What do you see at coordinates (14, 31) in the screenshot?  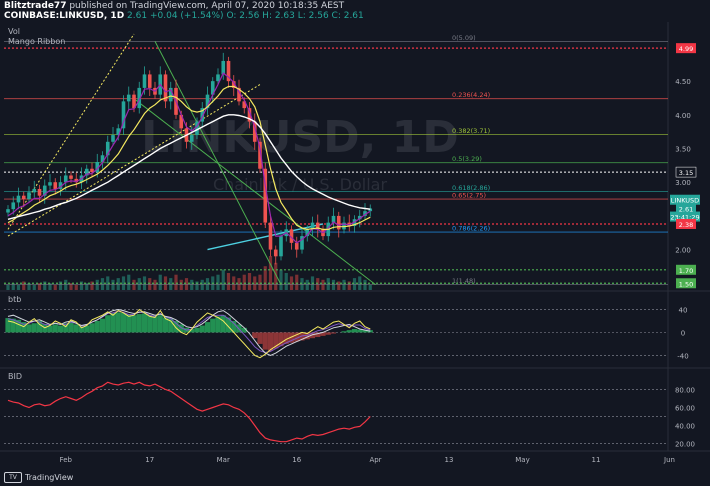 I see `vol-indicator-label: Vol` at bounding box center [14, 31].